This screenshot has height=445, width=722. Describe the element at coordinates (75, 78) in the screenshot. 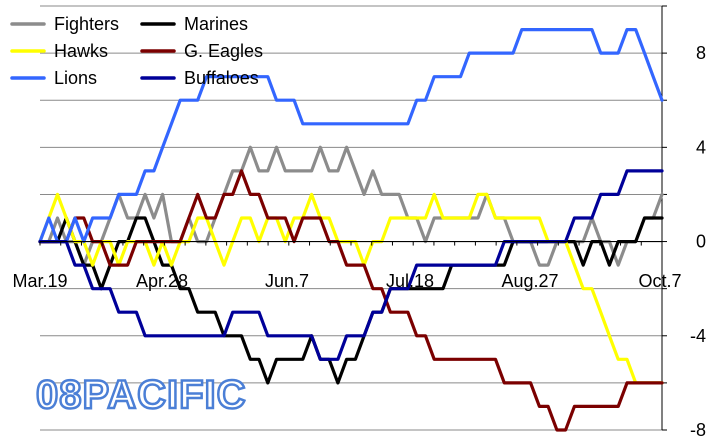

I see `legend-label-lions: Lions` at that location.